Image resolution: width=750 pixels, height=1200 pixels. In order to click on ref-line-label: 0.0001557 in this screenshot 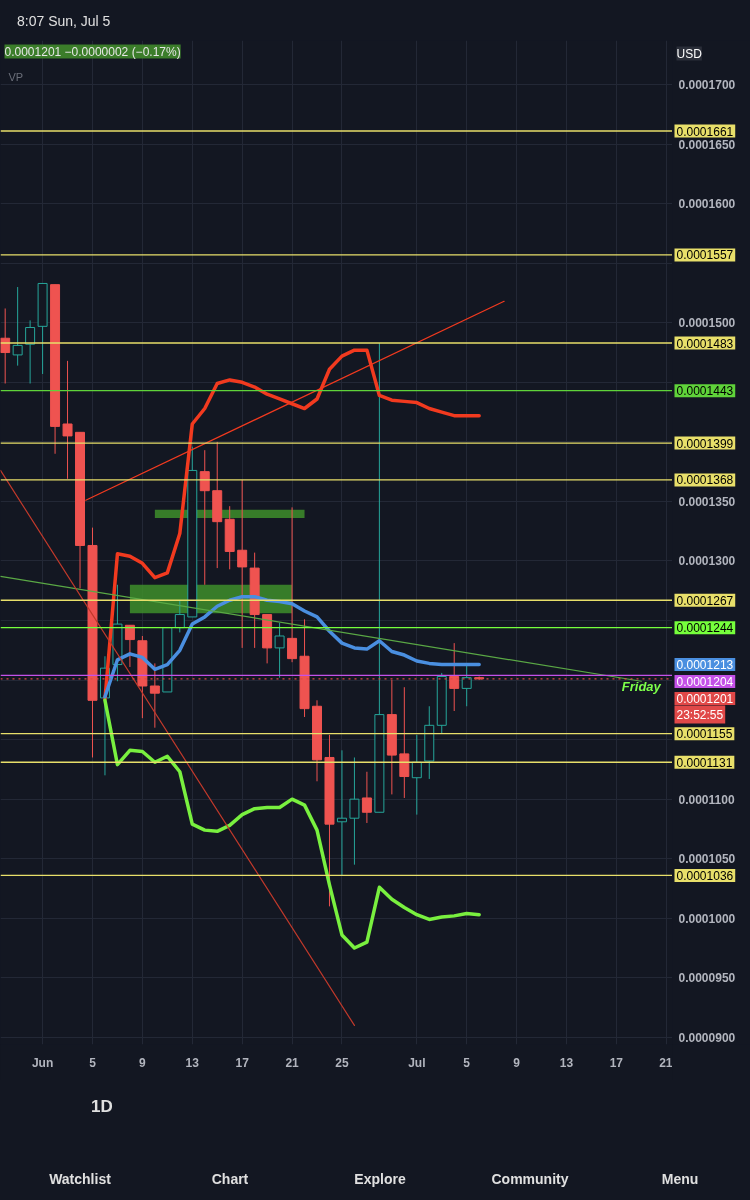, I will do `click(705, 255)`.